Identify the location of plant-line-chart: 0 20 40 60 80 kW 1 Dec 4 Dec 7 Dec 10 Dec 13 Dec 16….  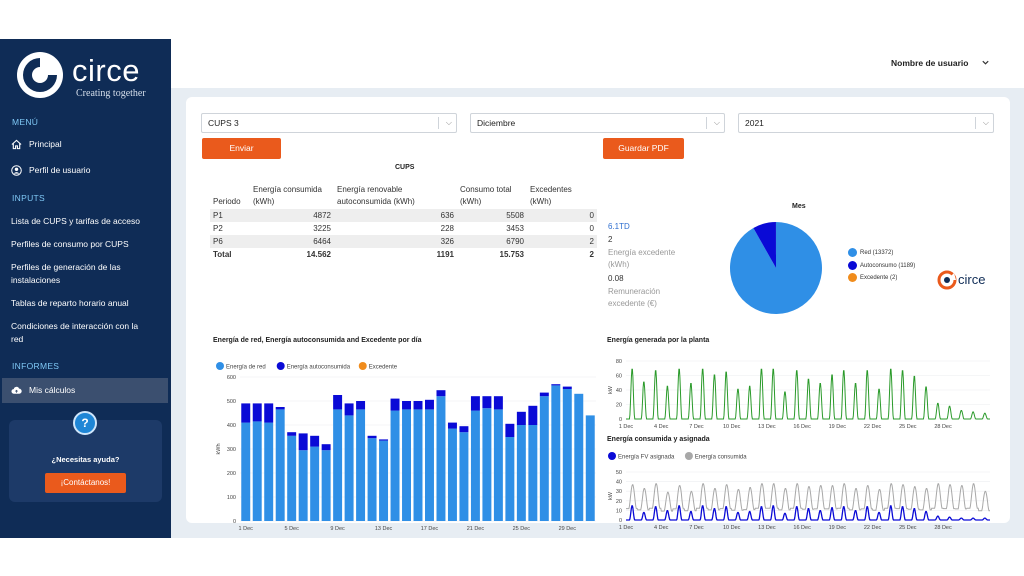
(799, 394).